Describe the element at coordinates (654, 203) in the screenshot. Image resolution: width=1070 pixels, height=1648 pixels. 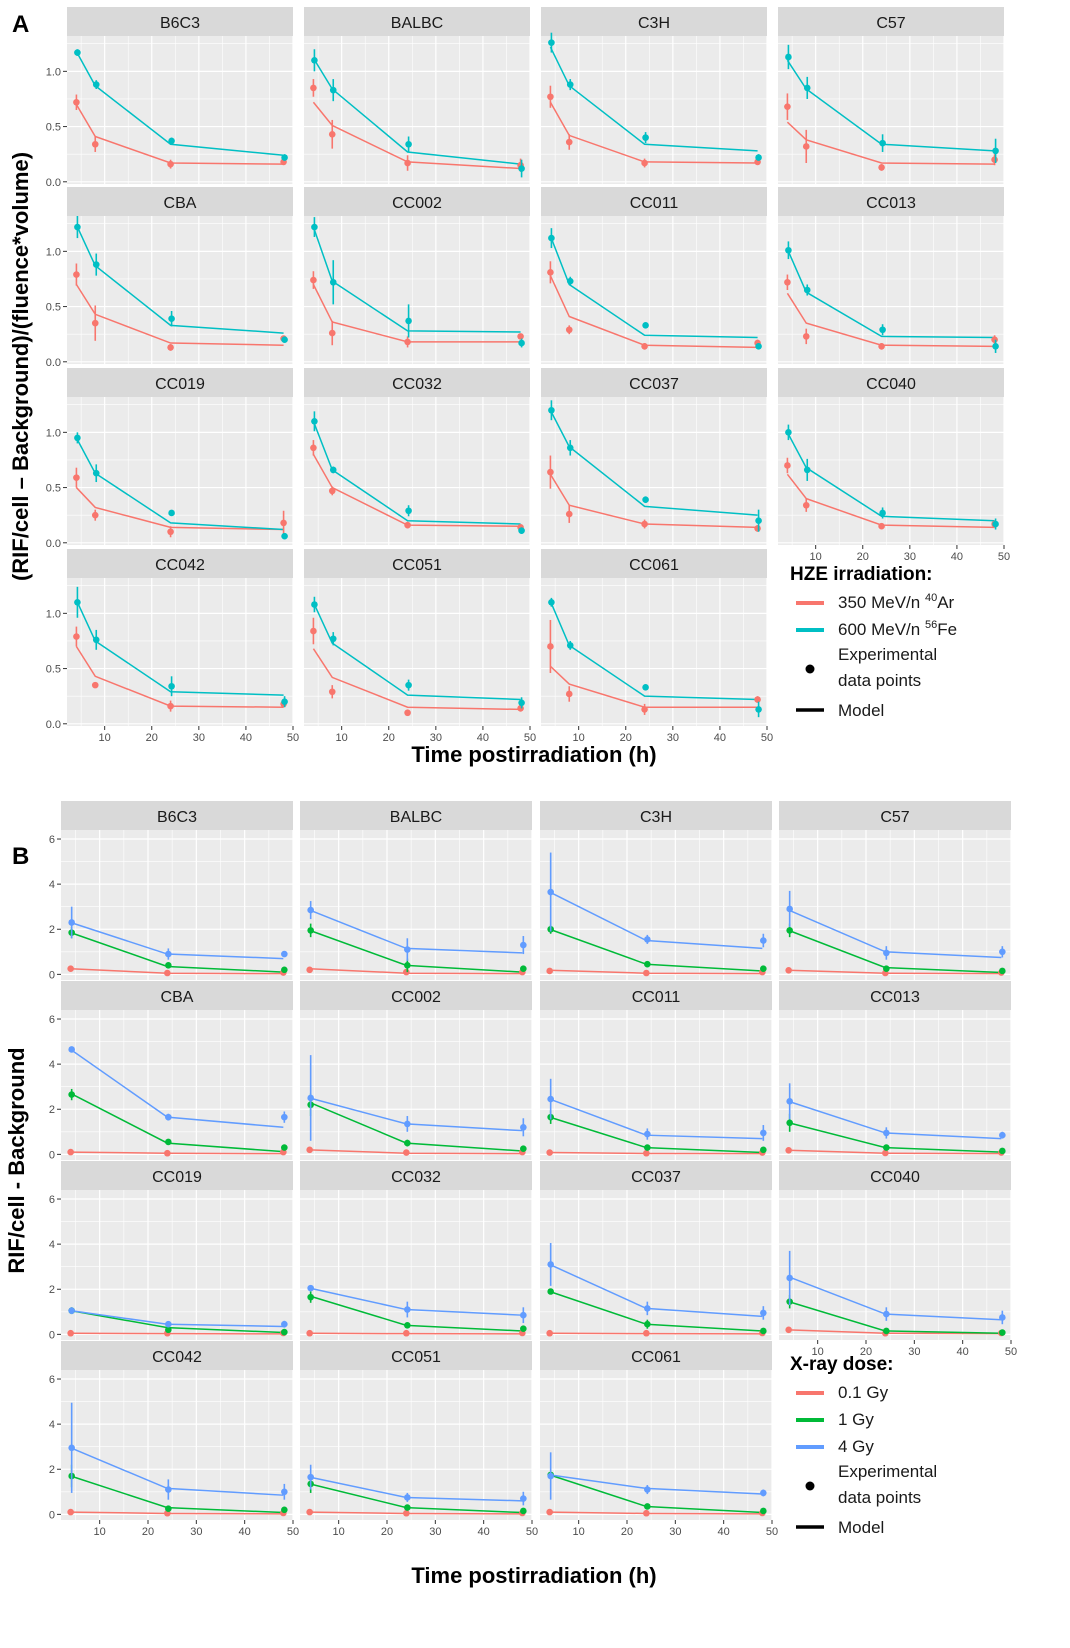
I see `facet-title: CC011` at that location.